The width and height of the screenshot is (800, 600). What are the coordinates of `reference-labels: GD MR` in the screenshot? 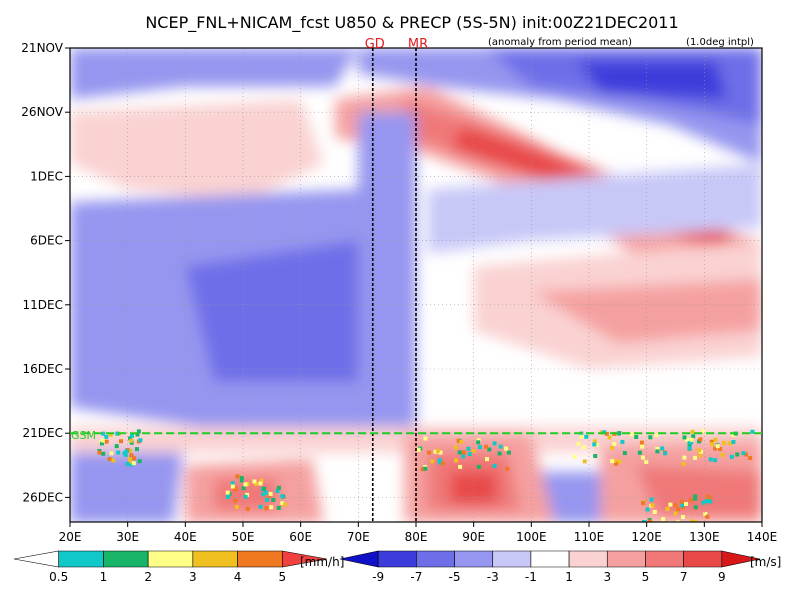 It's located at (396, 44).